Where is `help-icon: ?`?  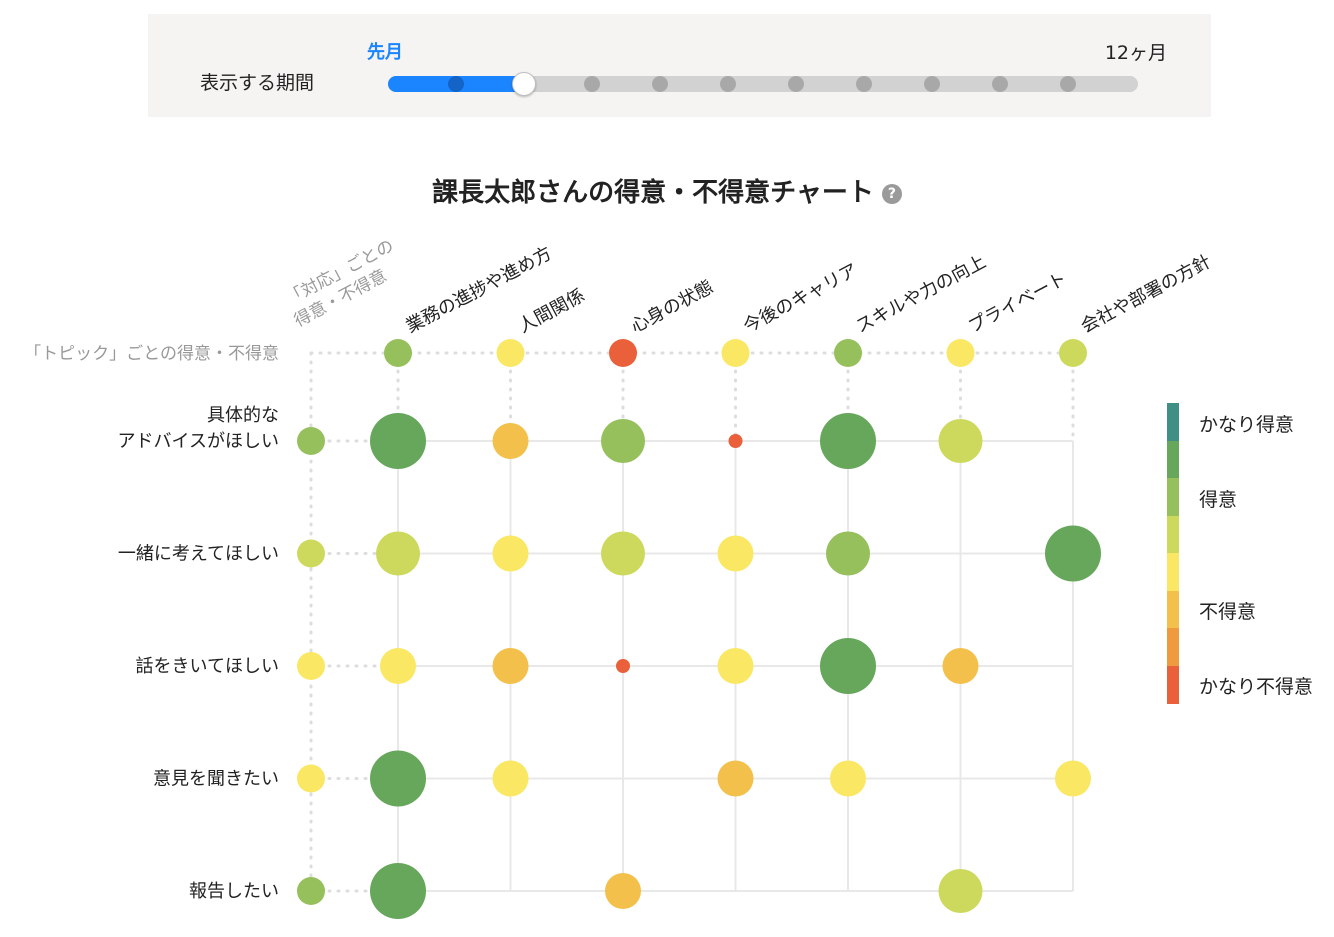 help-icon: ? is located at coordinates (891, 193).